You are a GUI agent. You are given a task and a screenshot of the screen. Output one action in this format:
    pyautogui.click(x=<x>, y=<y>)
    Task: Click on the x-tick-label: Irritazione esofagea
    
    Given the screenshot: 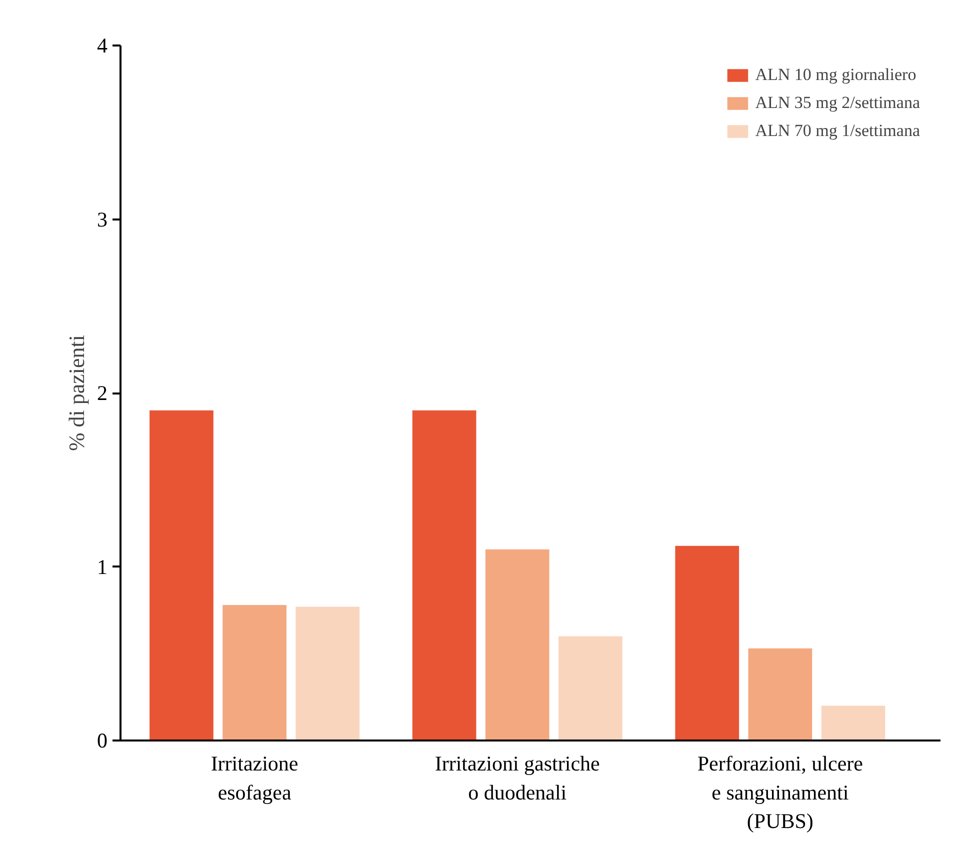 What is the action you would take?
    pyautogui.click(x=254, y=778)
    